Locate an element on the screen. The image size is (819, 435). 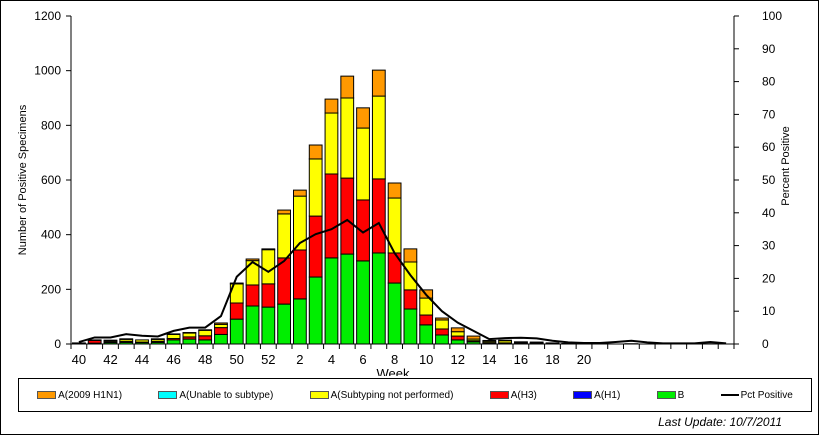
y2-tick-label: 20 is located at coordinates (769, 278).